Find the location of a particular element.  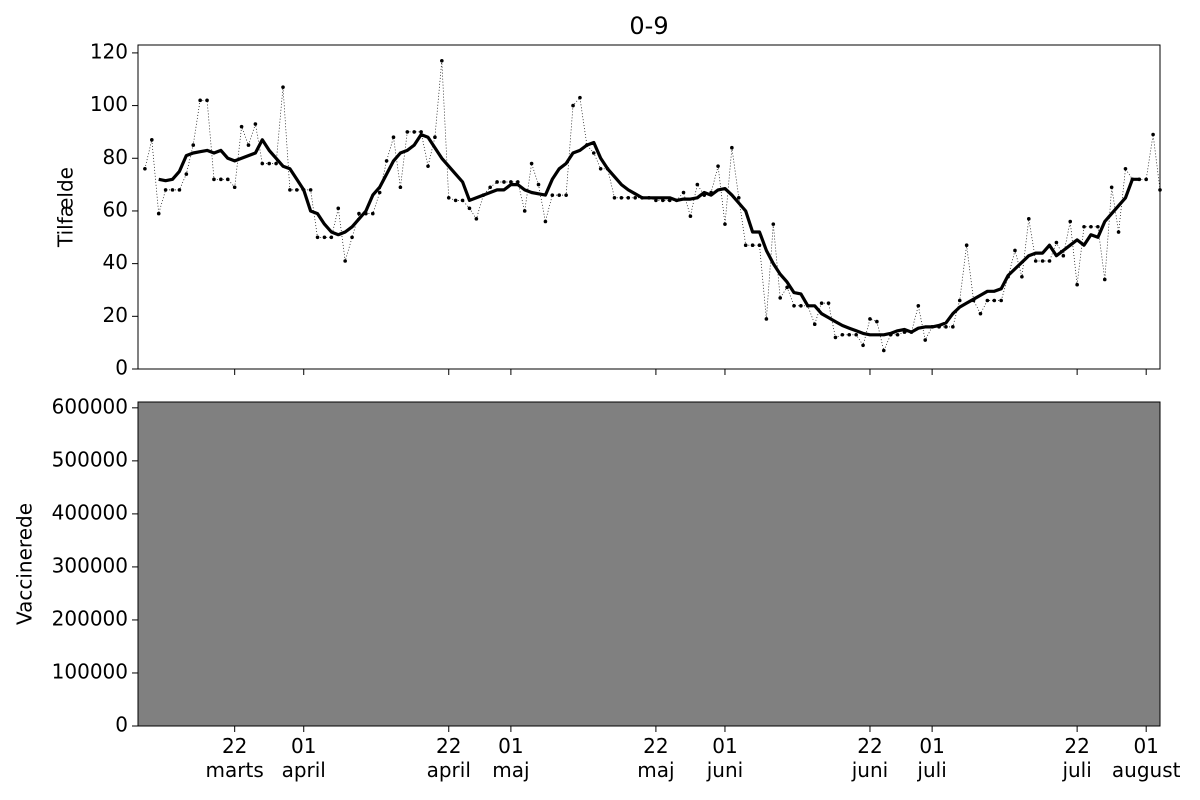

x-tick-label: 01 august is located at coordinates (1146, 758).